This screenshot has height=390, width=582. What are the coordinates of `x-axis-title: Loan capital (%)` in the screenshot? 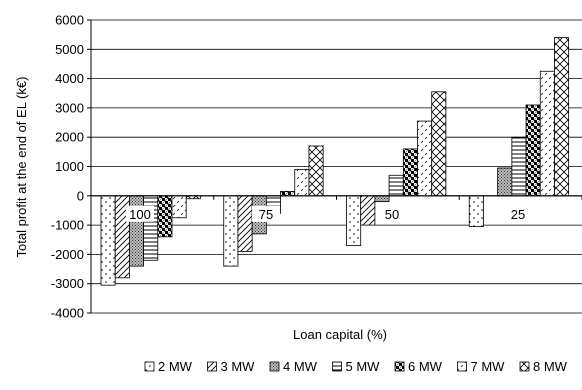 It's located at (340, 334).